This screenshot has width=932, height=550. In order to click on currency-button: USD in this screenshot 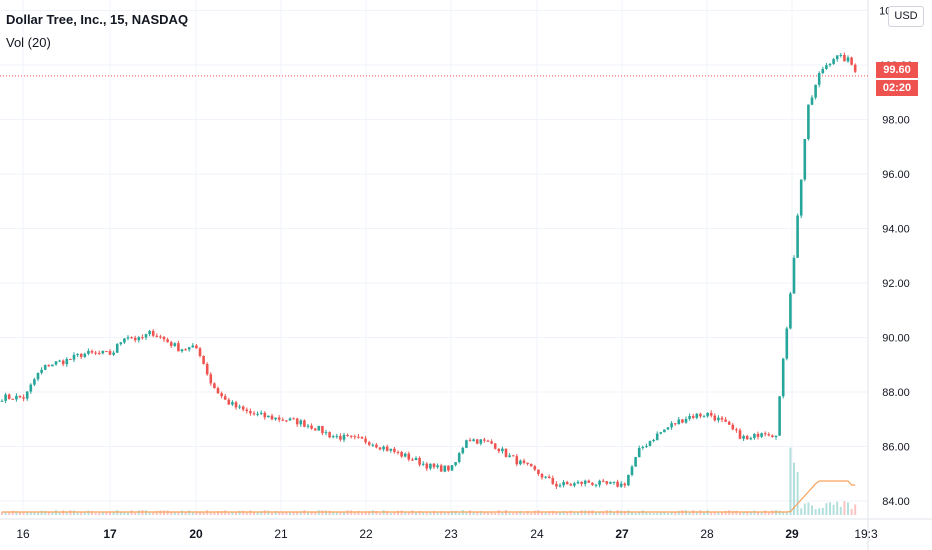, I will do `click(906, 16)`.